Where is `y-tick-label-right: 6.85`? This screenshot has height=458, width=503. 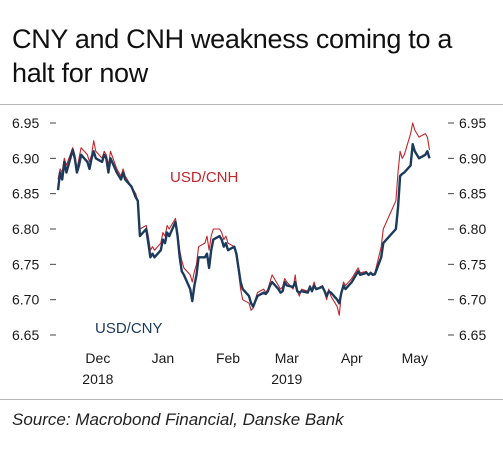
y-tick-label-right: 6.85 is located at coordinates (472, 194).